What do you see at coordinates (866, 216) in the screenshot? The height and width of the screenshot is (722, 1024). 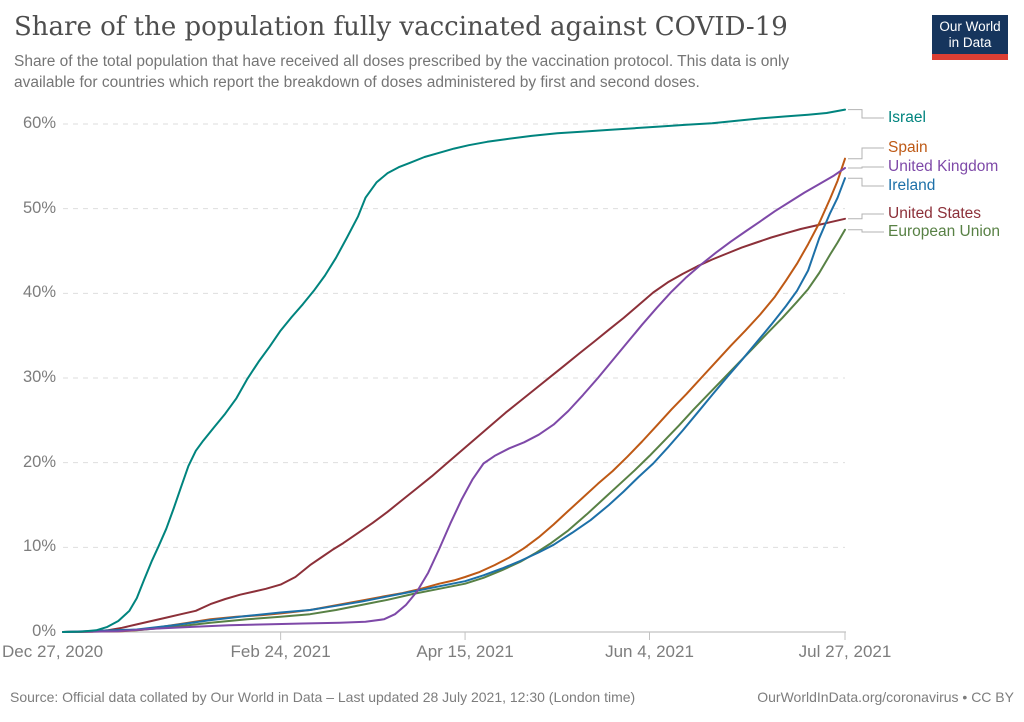 I see `legend-connector-united-states` at bounding box center [866, 216].